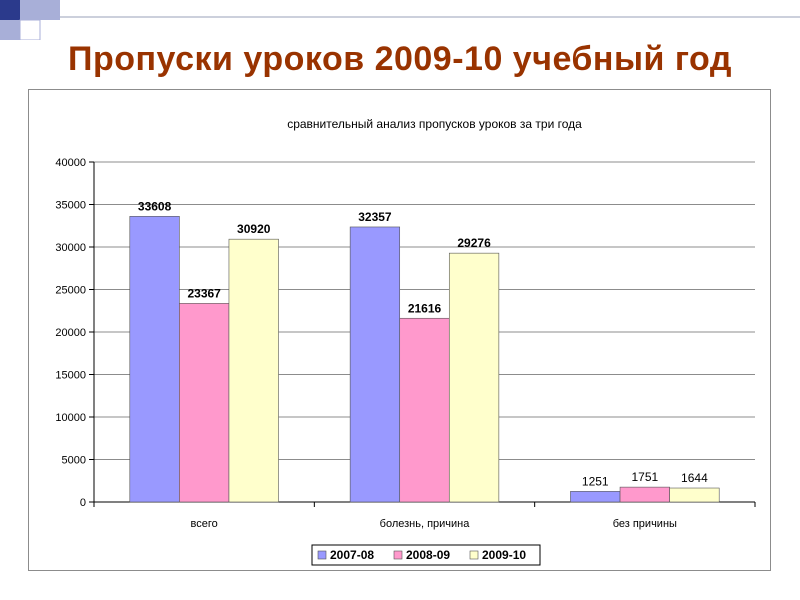 The height and width of the screenshot is (600, 800). I want to click on x-tick-label: без причины, so click(645, 524).